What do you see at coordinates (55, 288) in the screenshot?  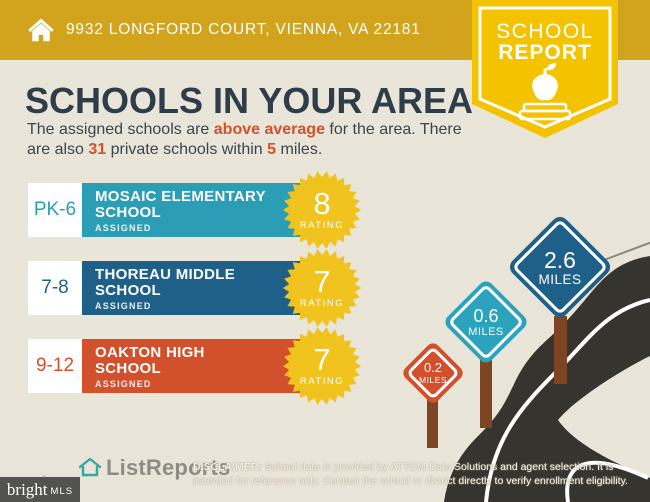 I see `grade-range-box: 7-8` at bounding box center [55, 288].